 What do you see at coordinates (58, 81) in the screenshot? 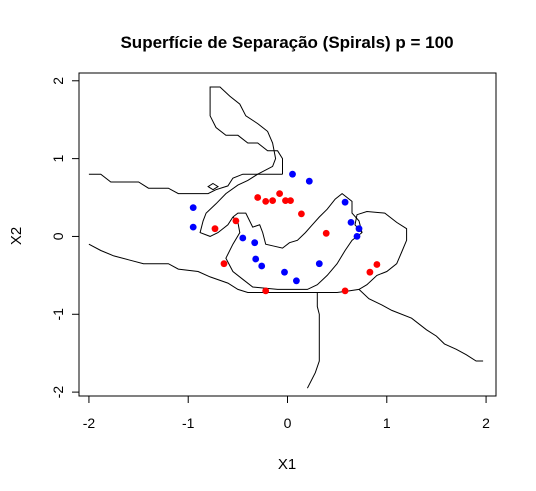
I see `y-tick-label: 2` at bounding box center [58, 81].